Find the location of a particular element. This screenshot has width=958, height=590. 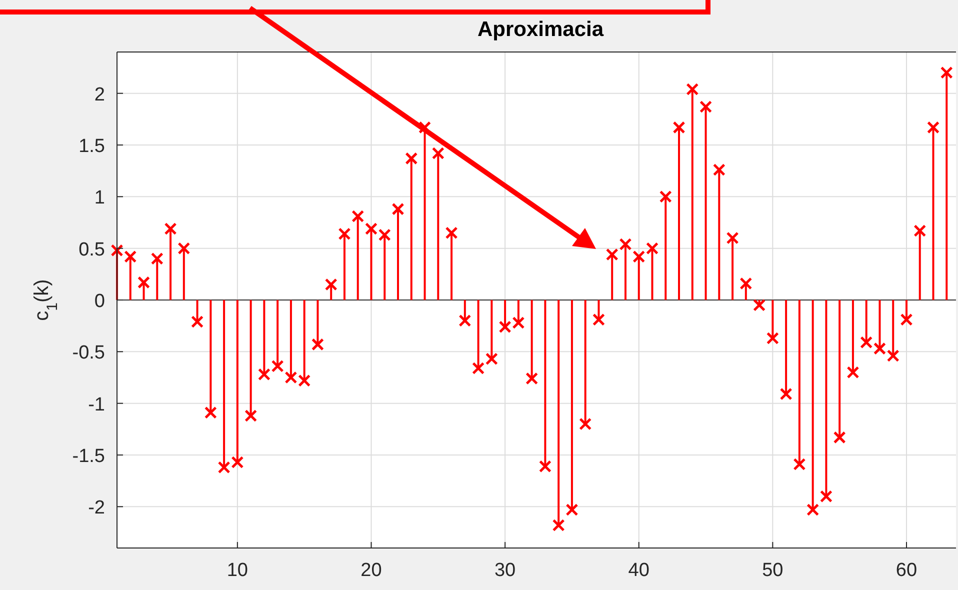

y-tick-label: 1.5 is located at coordinates (91, 146).